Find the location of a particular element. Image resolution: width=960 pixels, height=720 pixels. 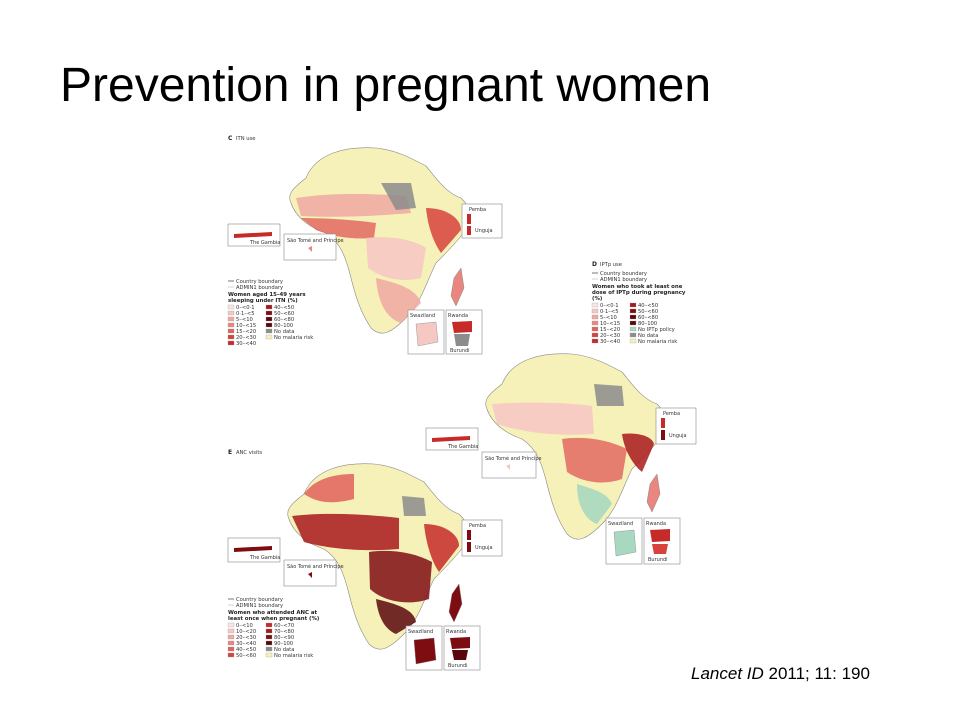

africa-map is located at coordinates (576, 446).